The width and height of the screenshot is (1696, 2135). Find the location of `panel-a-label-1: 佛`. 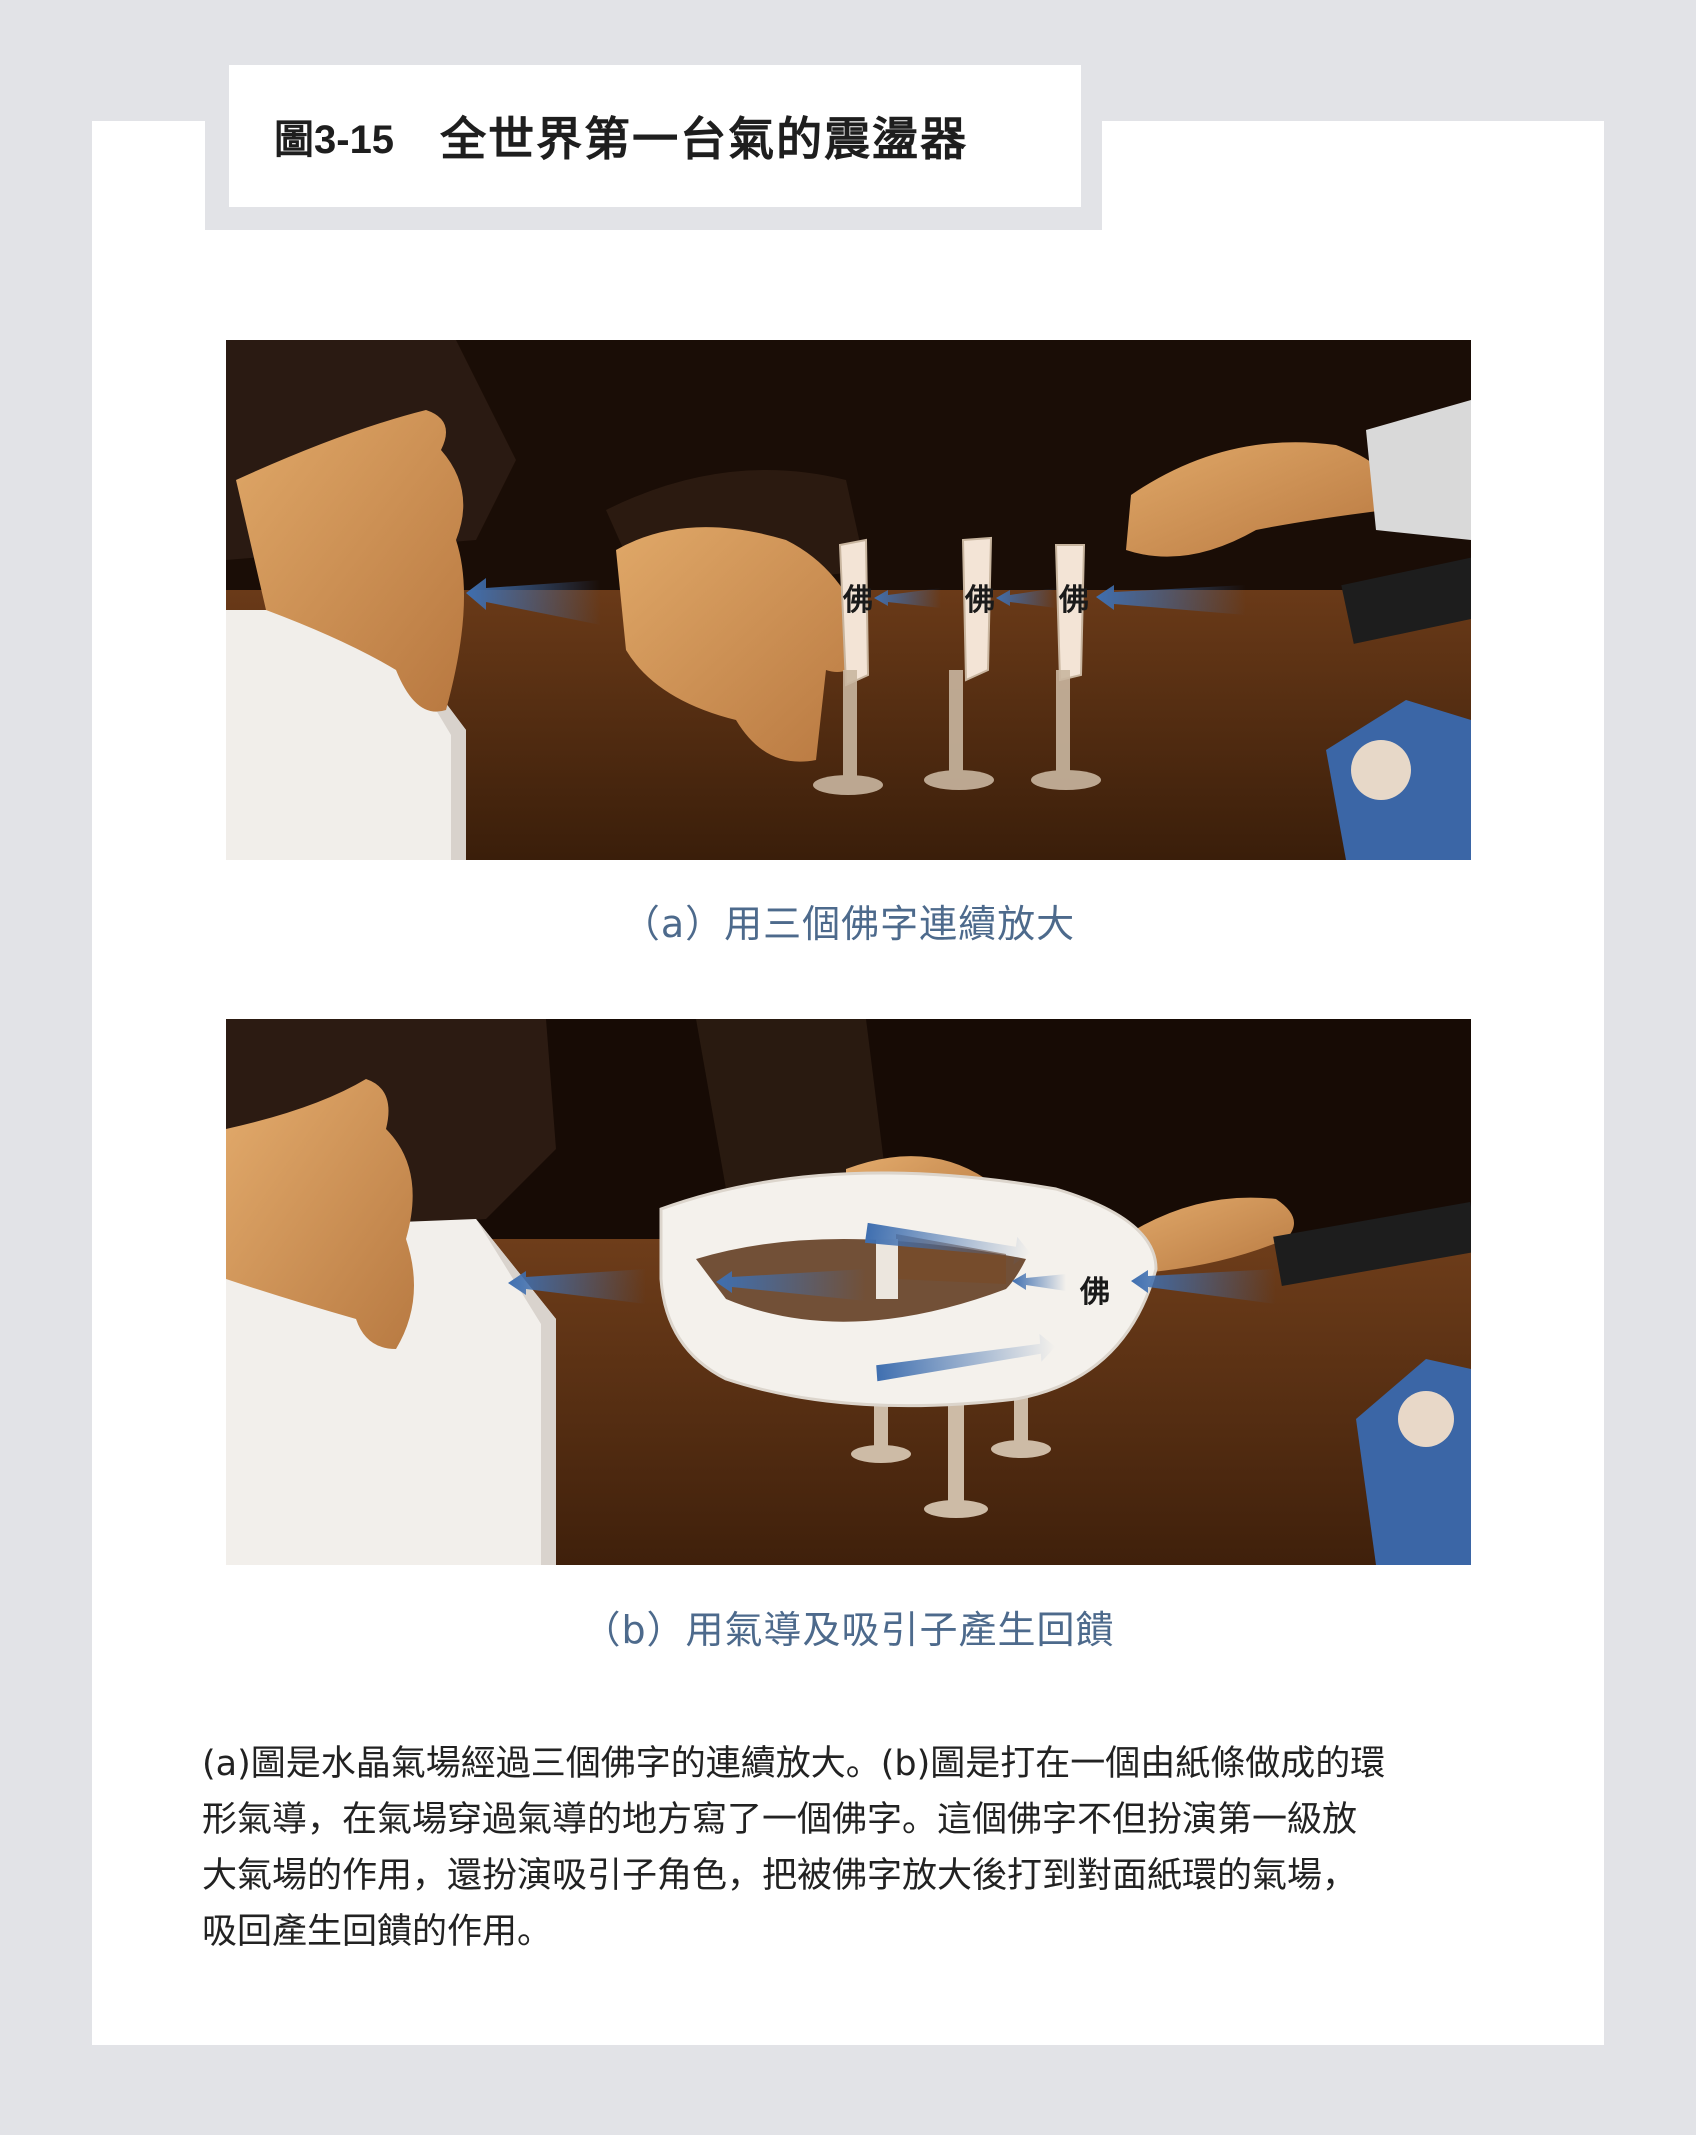

panel-a-label-1: 佛 is located at coordinates (857, 600).